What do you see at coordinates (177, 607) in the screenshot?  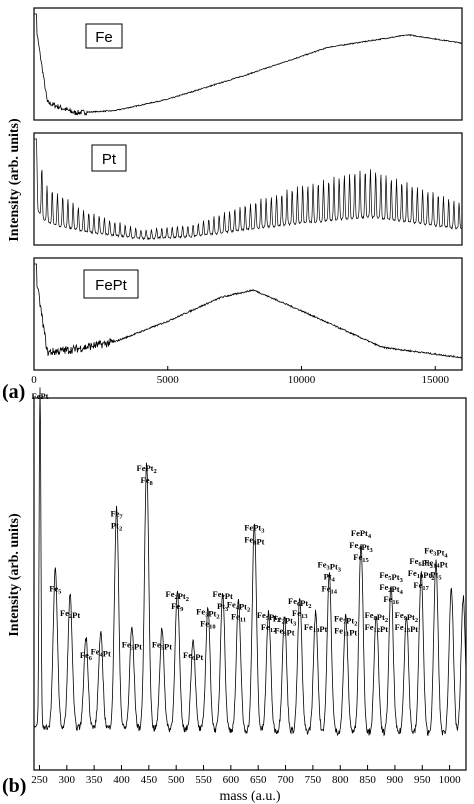 I see `panel-b-annotation-text: Fe9` at bounding box center [177, 607].